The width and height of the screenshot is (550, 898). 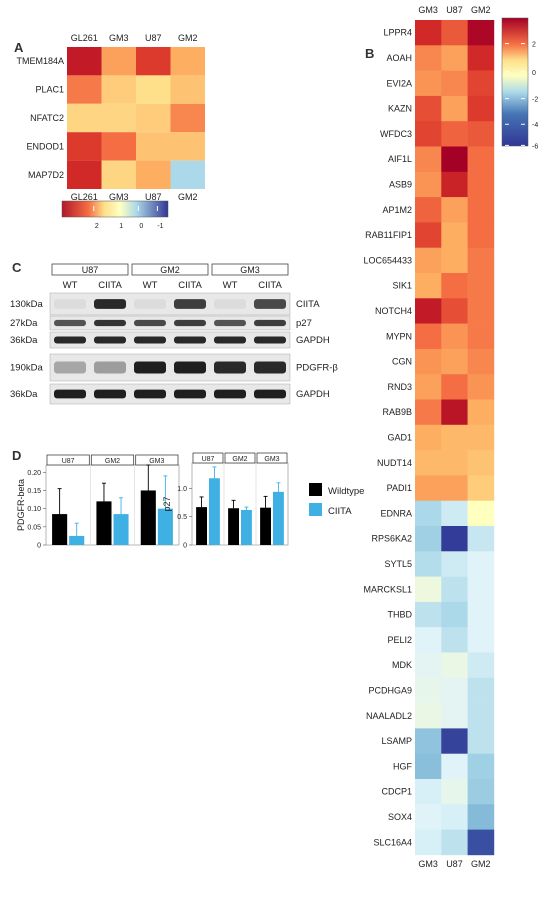 What do you see at coordinates (188, 197) in the screenshot?
I see `heatmap-a-col-bottom: GM2` at bounding box center [188, 197].